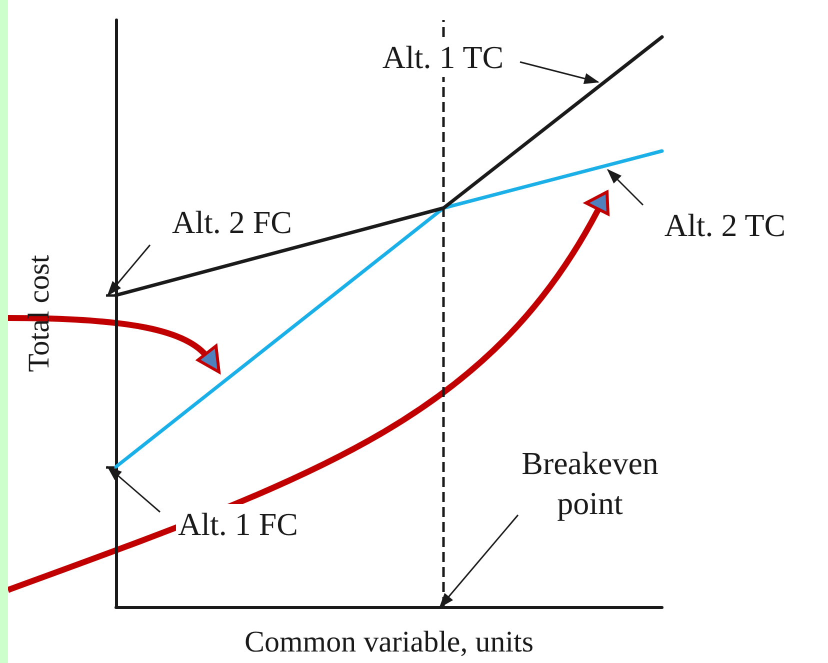  I want to click on annotation: Alt. 2 FC, so click(232, 222).